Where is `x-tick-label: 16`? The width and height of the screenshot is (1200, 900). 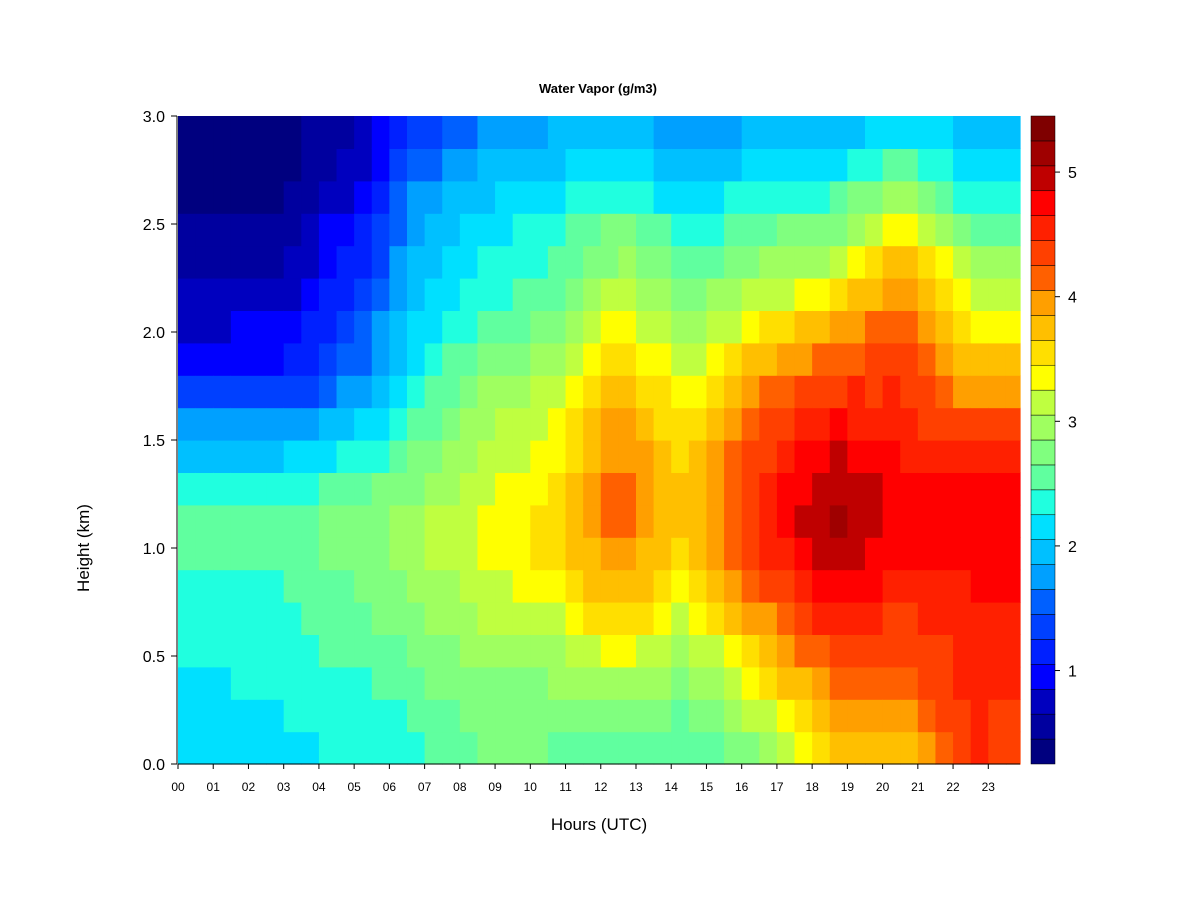 x-tick-label: 16 is located at coordinates (742, 787).